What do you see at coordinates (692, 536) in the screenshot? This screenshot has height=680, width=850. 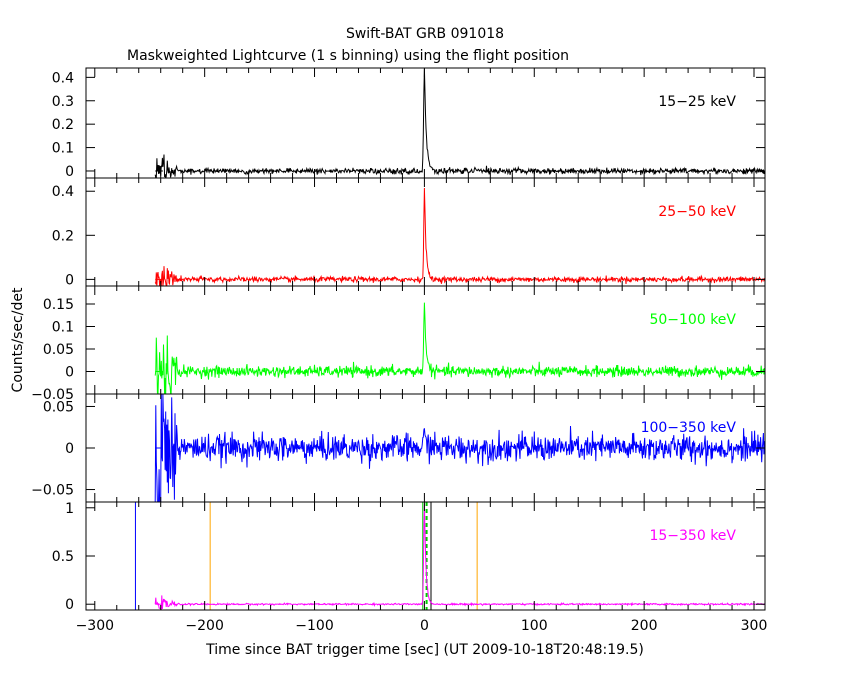 I see `band-label-5: 15−350 keV` at bounding box center [692, 536].